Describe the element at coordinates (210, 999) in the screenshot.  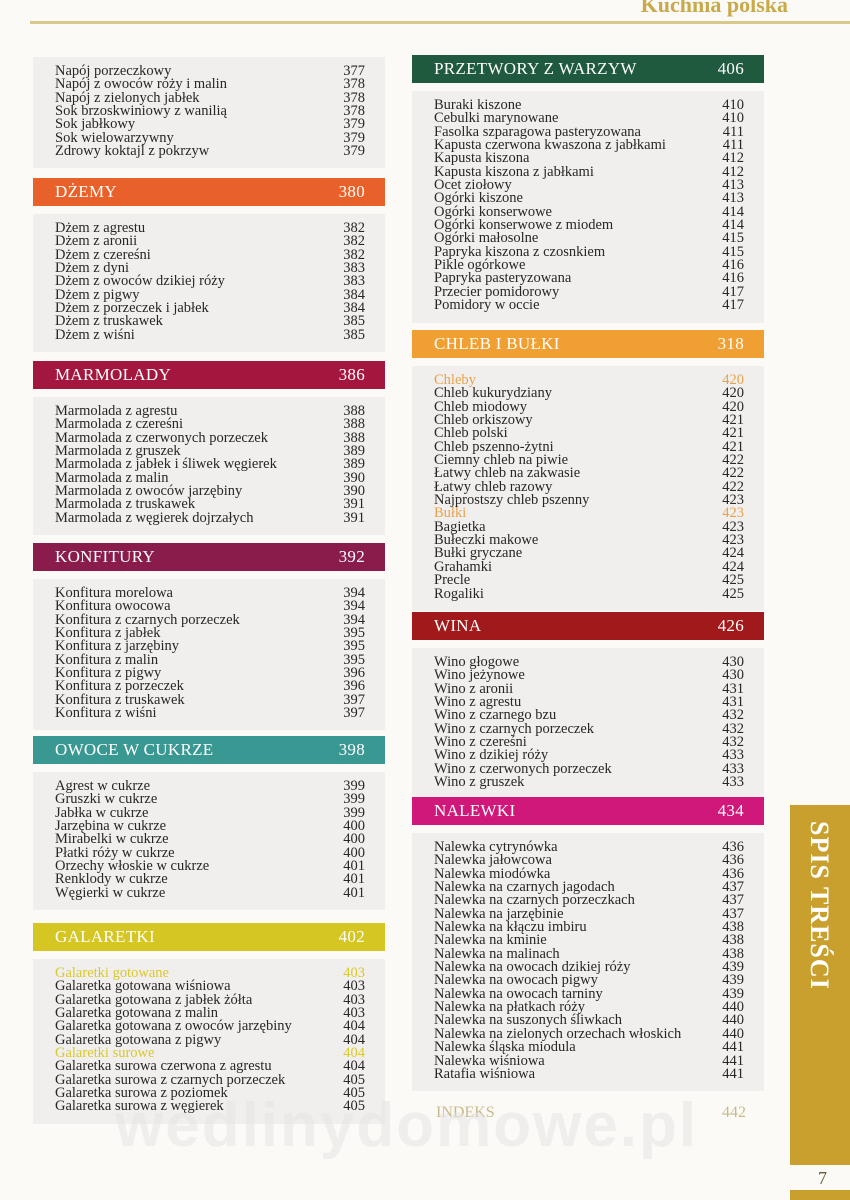
I see `list-item: Galaretka gotowana z jabłek żółta 403` at that location.